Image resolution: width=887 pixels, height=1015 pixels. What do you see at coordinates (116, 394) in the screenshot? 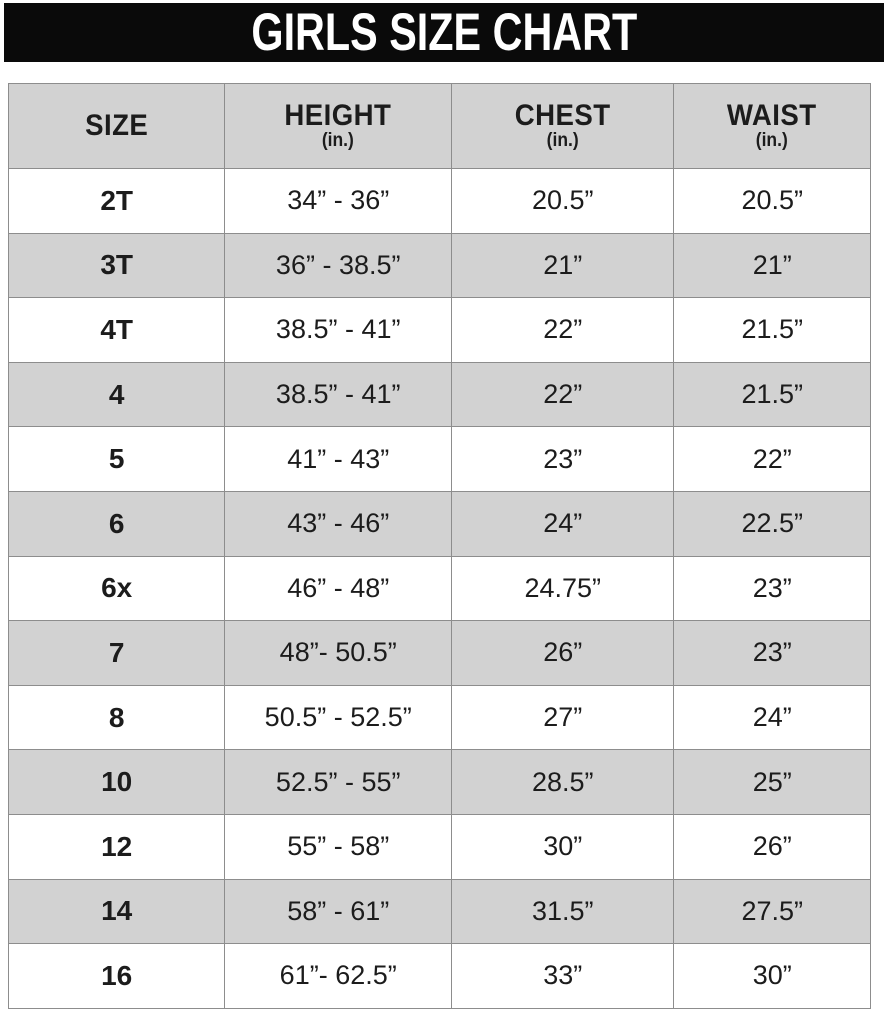
I see `size-cell: 4` at bounding box center [116, 394].